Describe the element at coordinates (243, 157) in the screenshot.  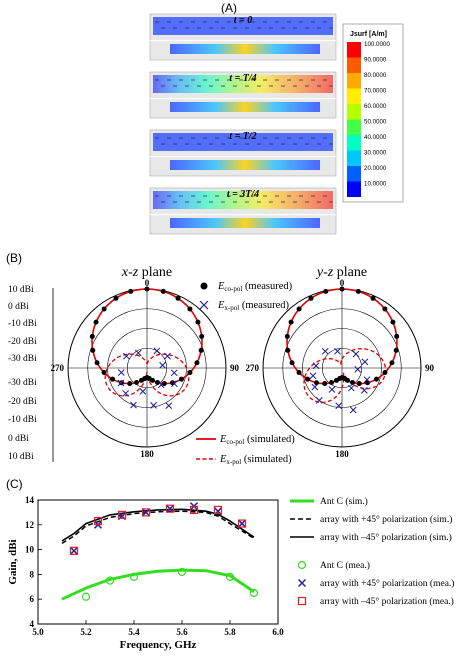
I see `snapshot-gap` at that location.